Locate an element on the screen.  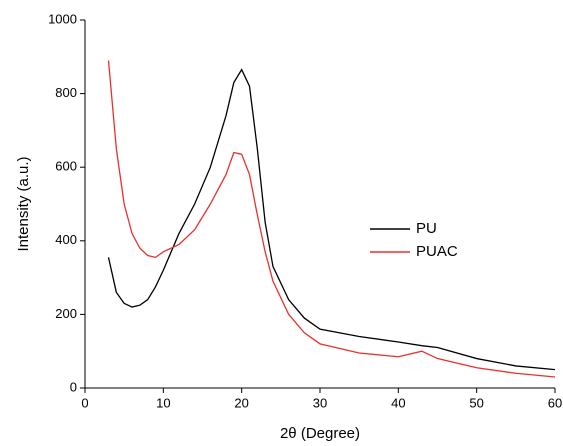
x-tick-label: 10 is located at coordinates (163, 402).